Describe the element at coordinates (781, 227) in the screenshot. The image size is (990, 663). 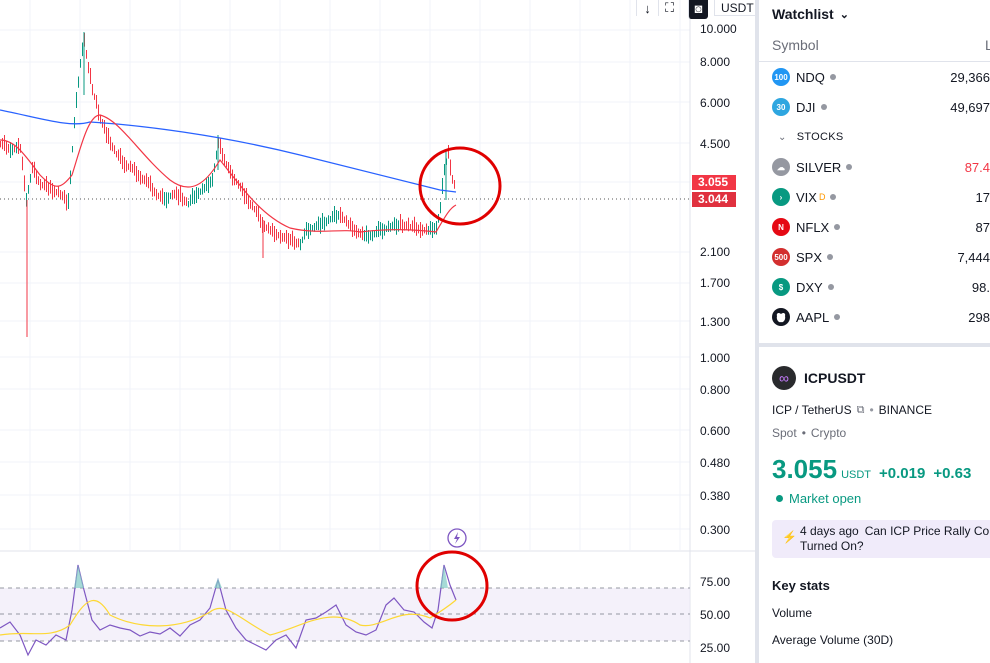
I see `symbol-logo-icon: N` at that location.